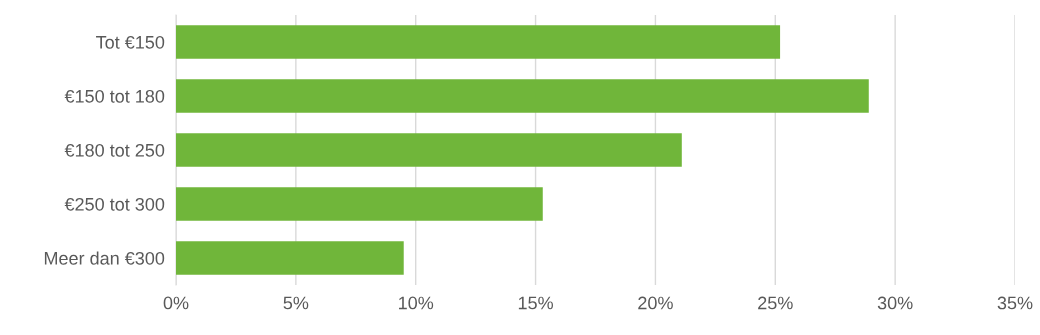  I want to click on x-tick-label: 20%, so click(655, 303).